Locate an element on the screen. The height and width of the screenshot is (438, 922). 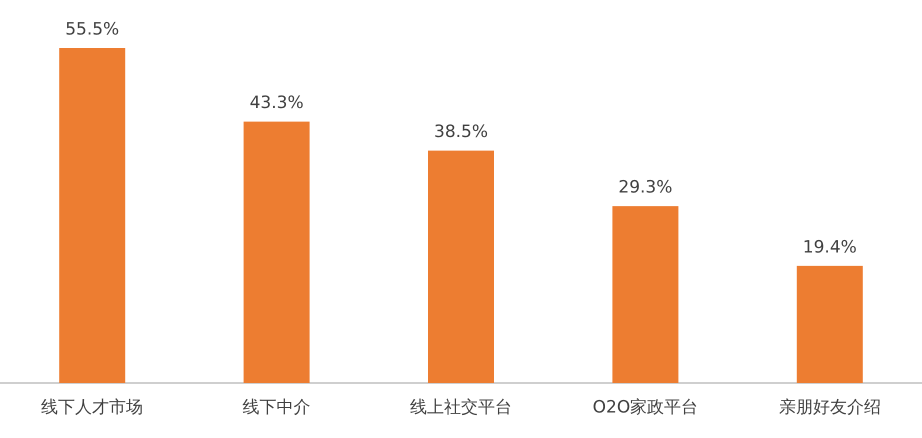
data-label: 43.3% is located at coordinates (277, 103).